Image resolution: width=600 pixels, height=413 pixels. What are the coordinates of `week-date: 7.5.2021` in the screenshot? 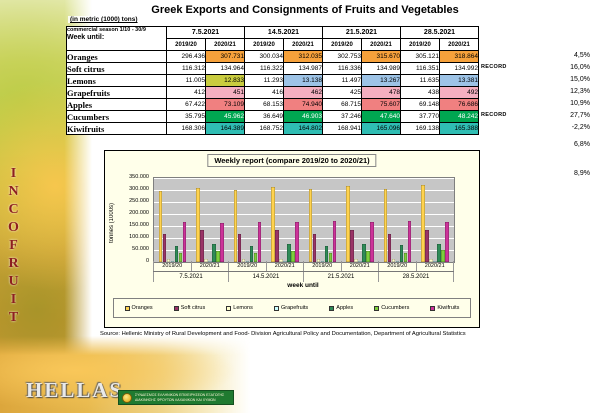 It's located at (205, 32).